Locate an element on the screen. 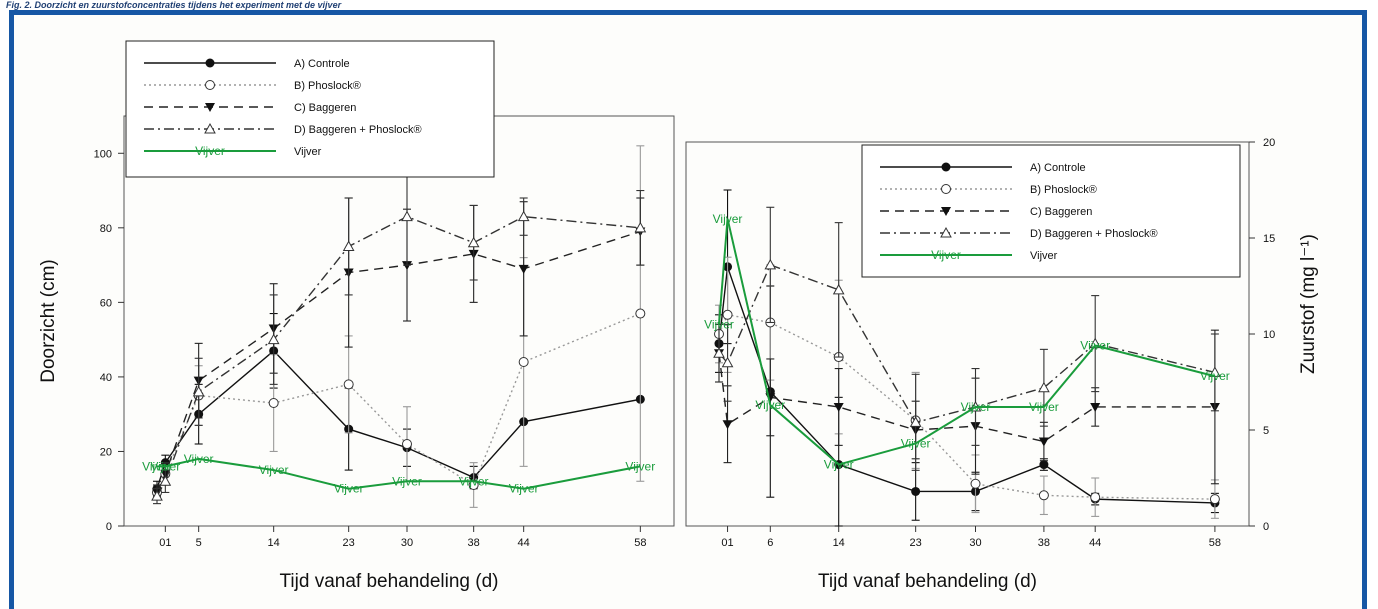 This screenshot has width=1378, height=609. x-tick-label: 14 is located at coordinates (274, 543).